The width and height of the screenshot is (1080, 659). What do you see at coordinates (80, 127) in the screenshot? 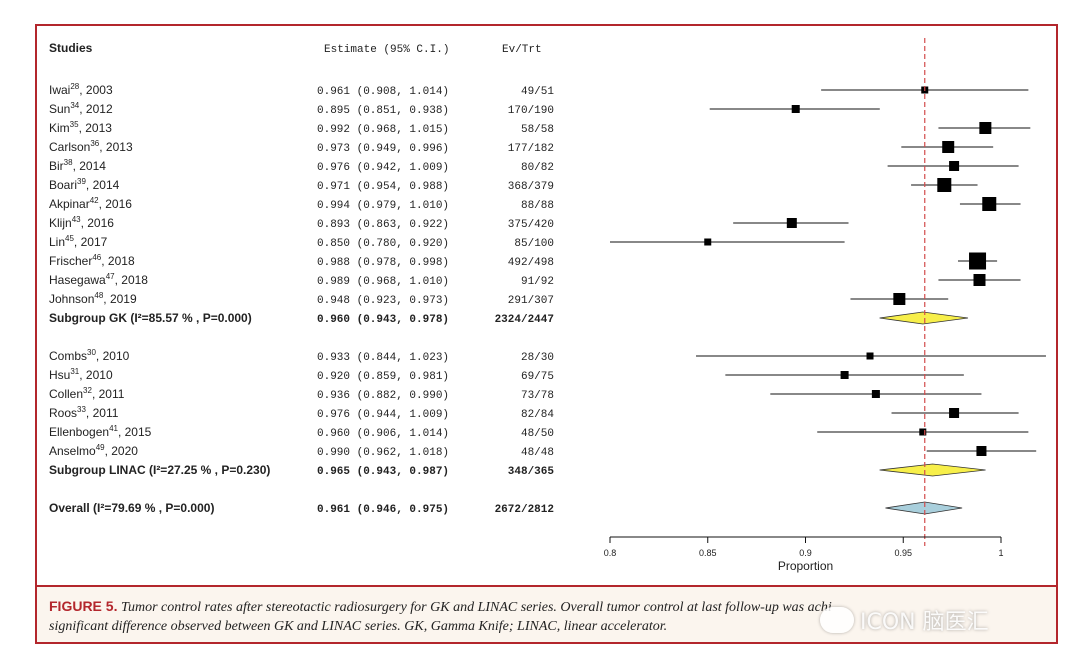
I see `study-name: Kim35, 2013` at bounding box center [80, 127].